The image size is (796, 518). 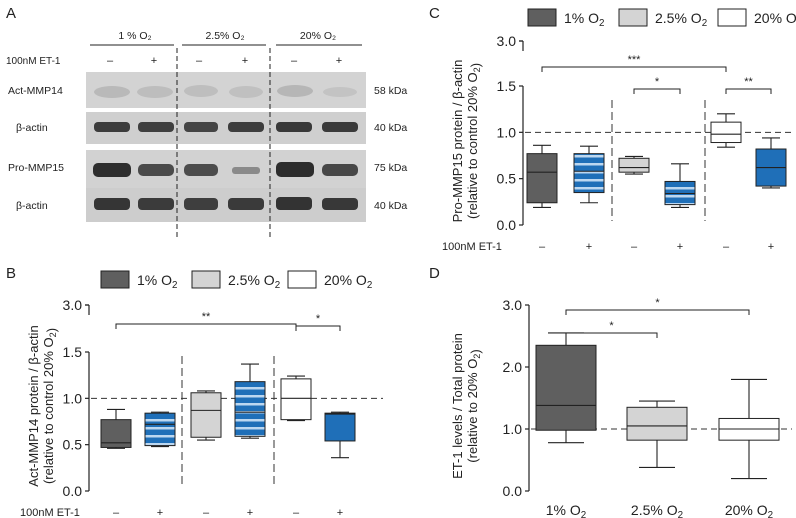 I want to click on blot-strip-act-mmp14, so click(x=226, y=90).